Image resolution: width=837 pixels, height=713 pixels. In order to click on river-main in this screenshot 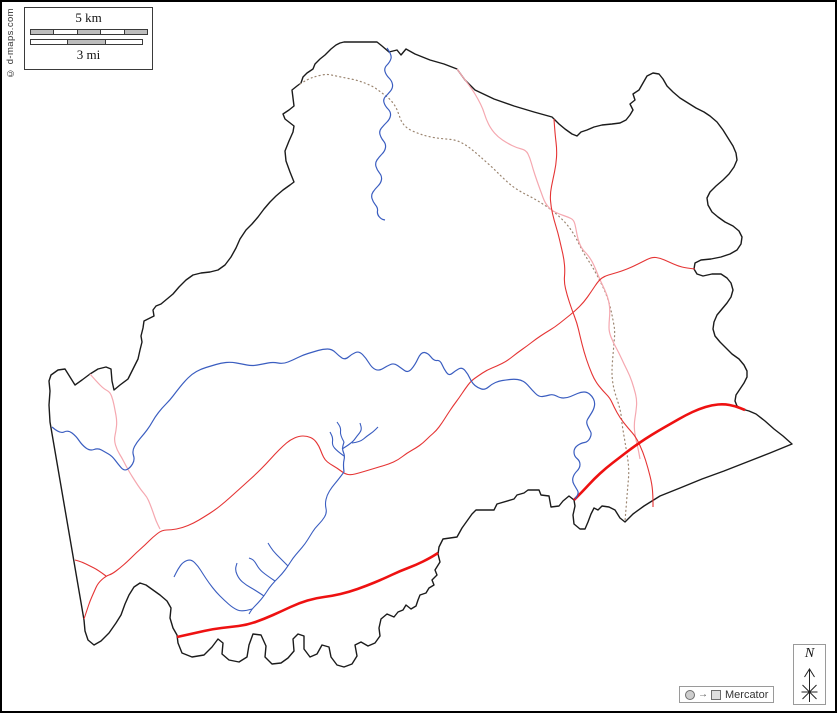, I will do `click(323, 424)`.